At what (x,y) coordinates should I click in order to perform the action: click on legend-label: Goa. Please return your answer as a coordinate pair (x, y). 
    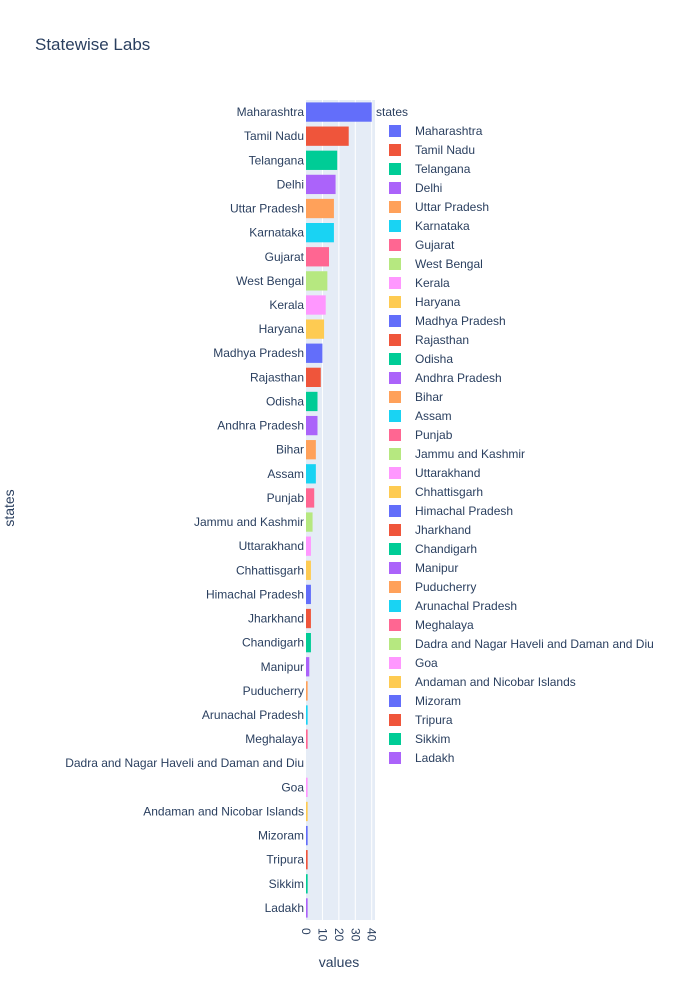
    Looking at the image, I should click on (426, 663).